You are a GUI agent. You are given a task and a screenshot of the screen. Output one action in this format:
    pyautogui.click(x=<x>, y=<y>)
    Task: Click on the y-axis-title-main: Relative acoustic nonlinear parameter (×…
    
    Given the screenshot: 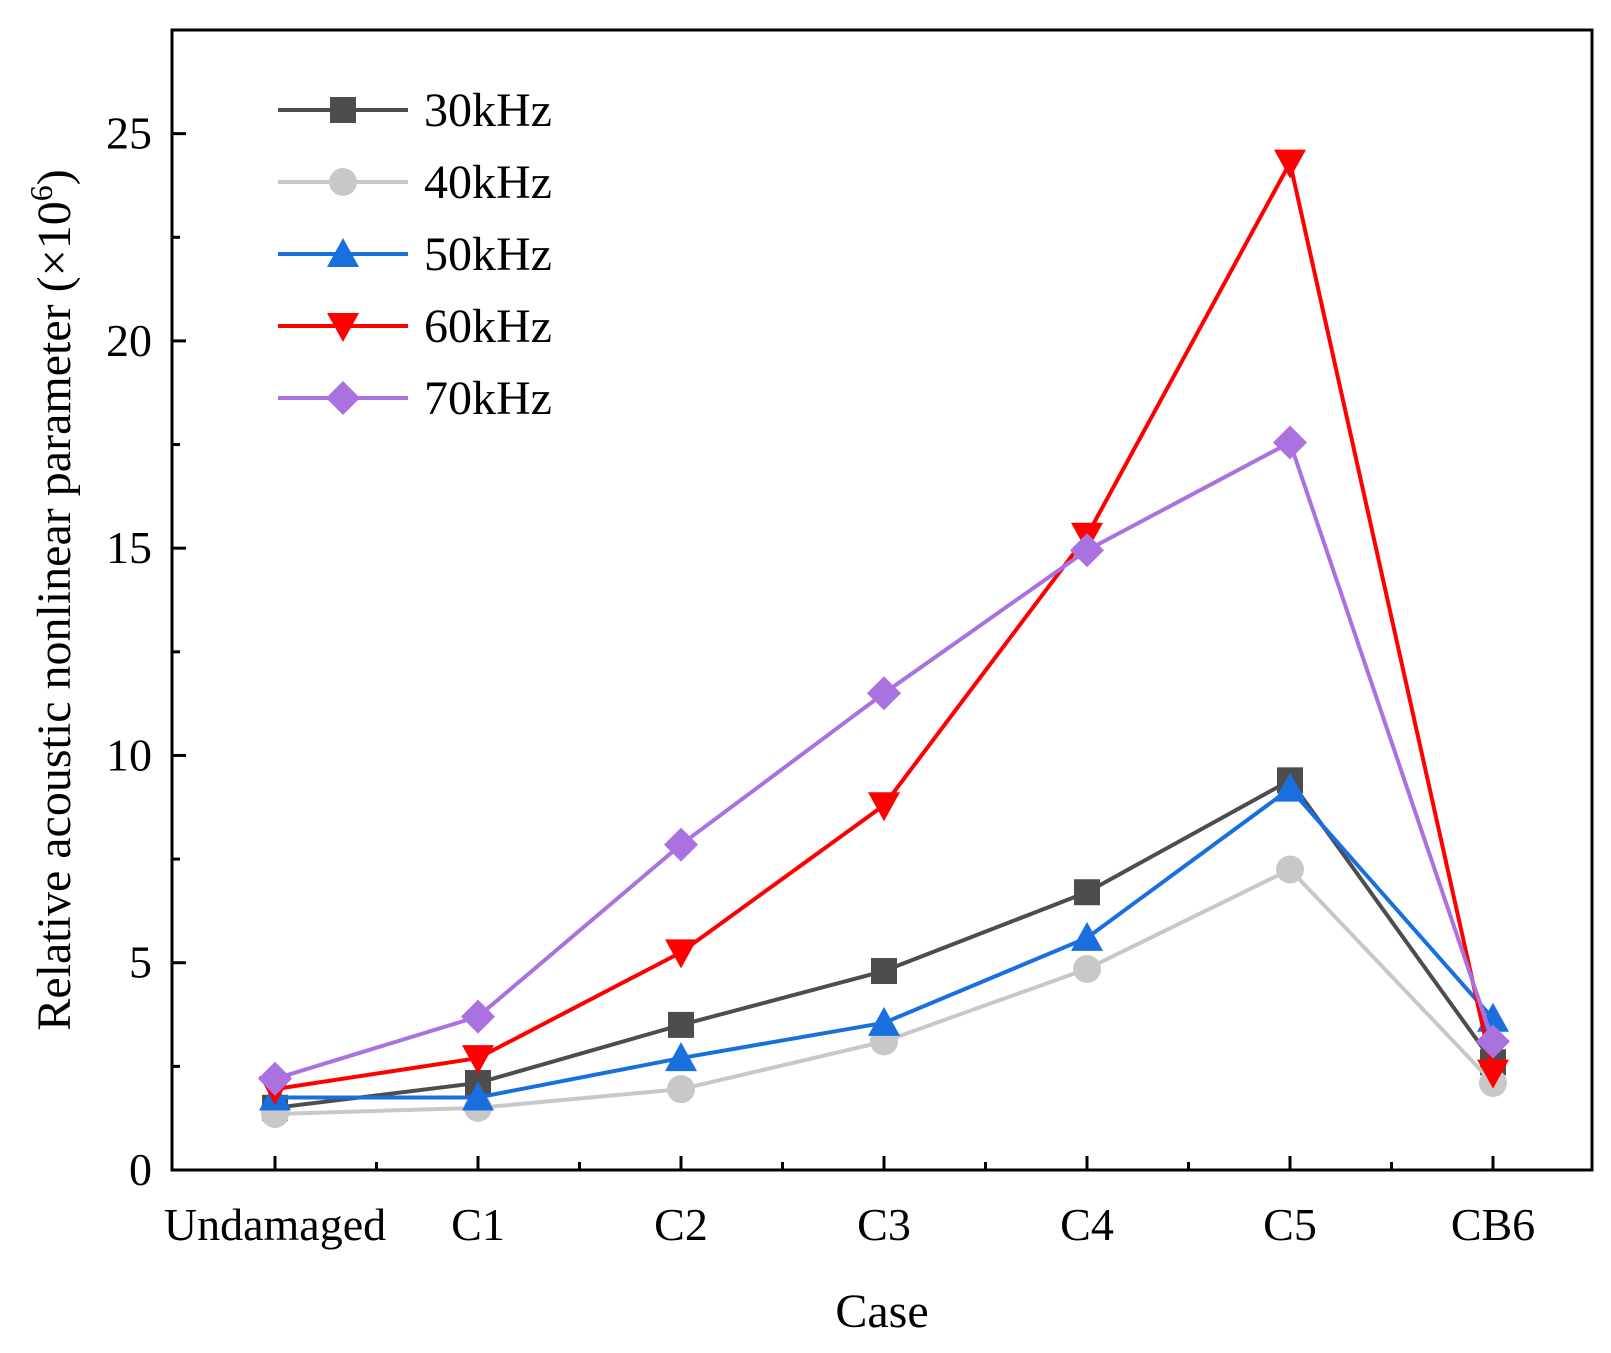 What is the action you would take?
    pyautogui.click(x=54, y=615)
    